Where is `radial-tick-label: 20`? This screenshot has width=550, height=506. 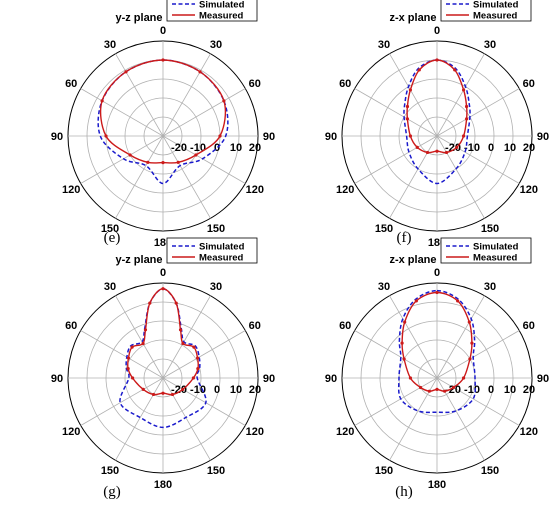 radial-tick-label: 20 is located at coordinates (529, 148).